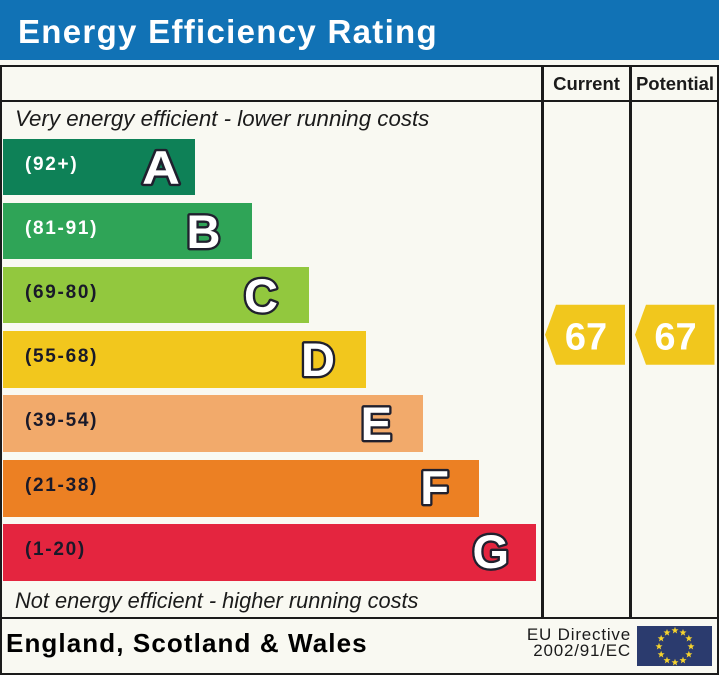  I want to click on svg-text: B, so click(204, 231).